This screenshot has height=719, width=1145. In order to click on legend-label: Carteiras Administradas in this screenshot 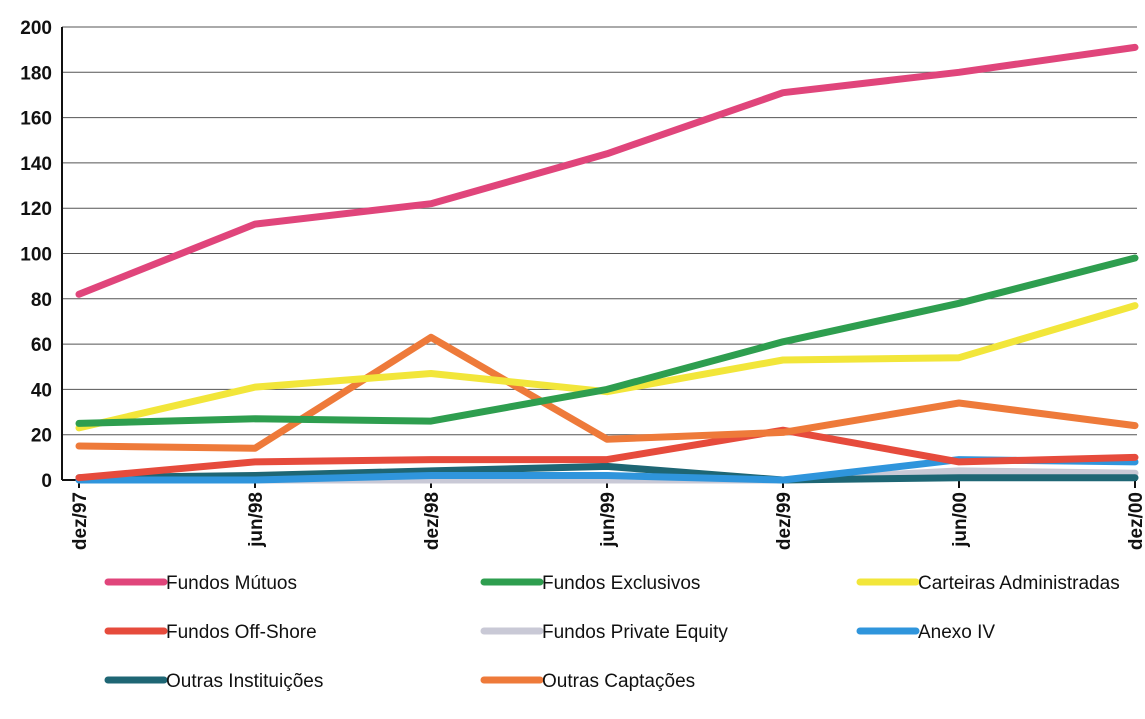, I will do `click(1019, 583)`.